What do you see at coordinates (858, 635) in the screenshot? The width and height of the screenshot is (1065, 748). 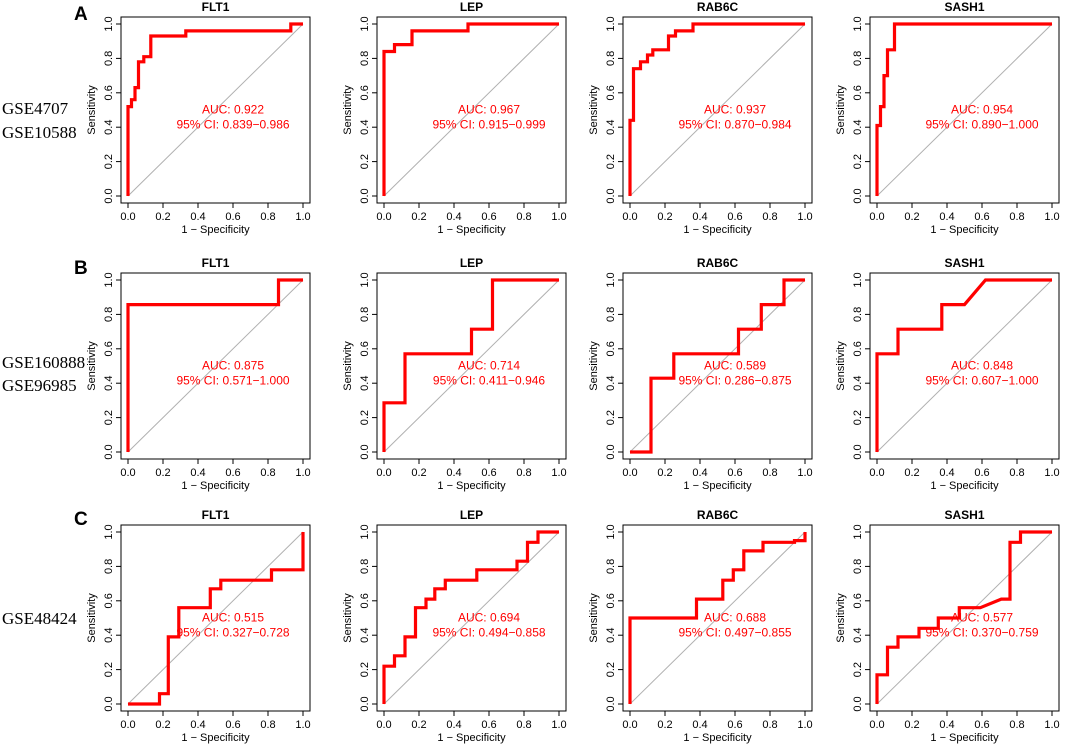 I see `panel-c-sash1-ytick-label: 0.4` at bounding box center [858, 635].